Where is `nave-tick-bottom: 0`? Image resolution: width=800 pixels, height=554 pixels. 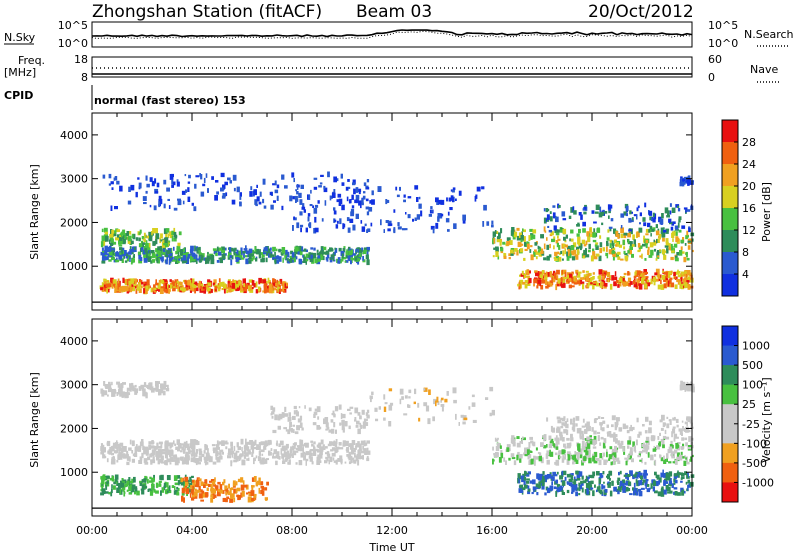 nave-tick-bottom: 0 is located at coordinates (711, 77).